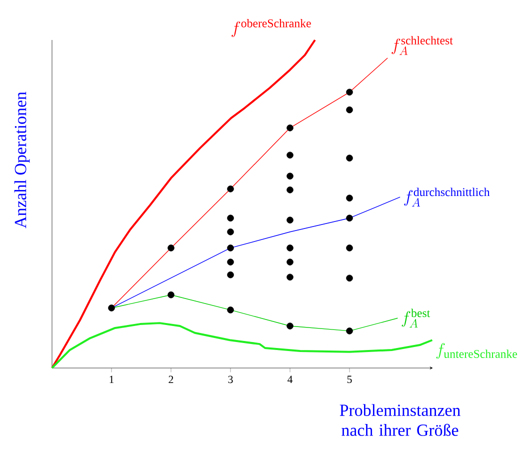 The image size is (529, 450). I want to click on series-label: $f_A^{\mathrm{best}}$, so click(416, 318).